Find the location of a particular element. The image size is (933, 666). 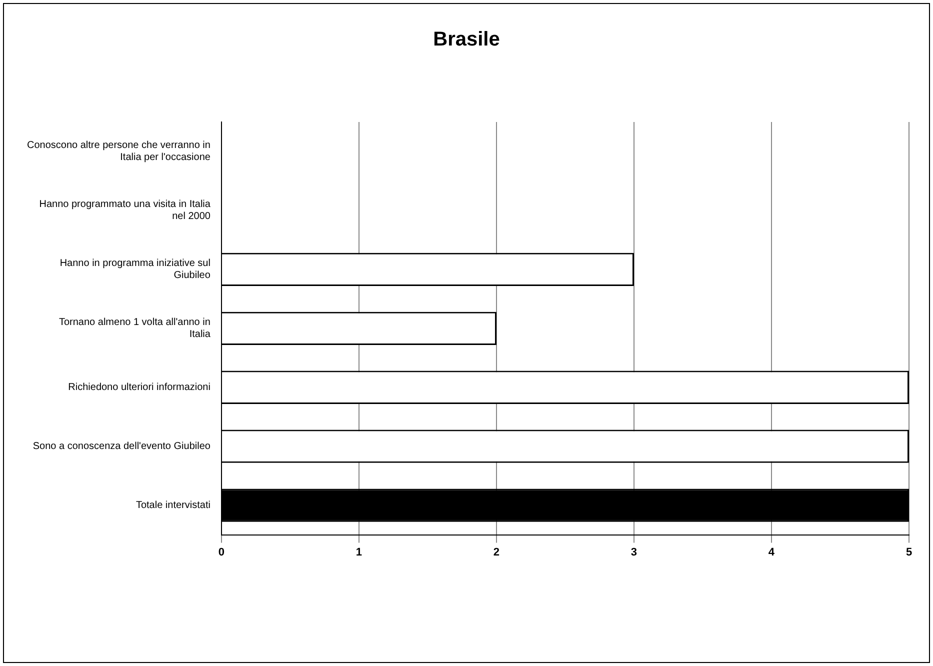

x-tick-label: 1 is located at coordinates (359, 552).